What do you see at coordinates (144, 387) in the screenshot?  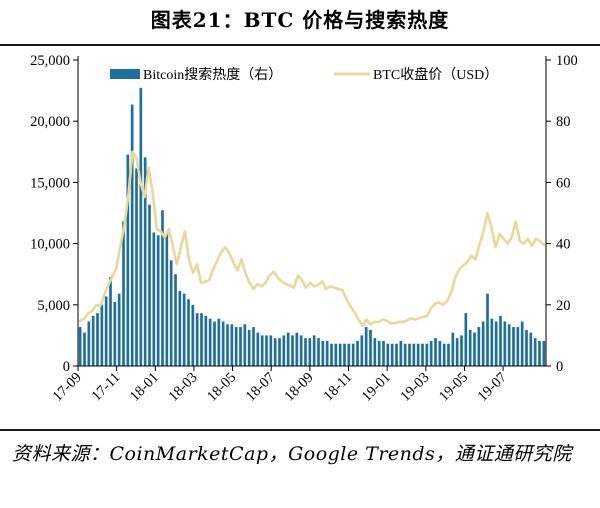 I see `x-tick-label: 18-01` at bounding box center [144, 387].